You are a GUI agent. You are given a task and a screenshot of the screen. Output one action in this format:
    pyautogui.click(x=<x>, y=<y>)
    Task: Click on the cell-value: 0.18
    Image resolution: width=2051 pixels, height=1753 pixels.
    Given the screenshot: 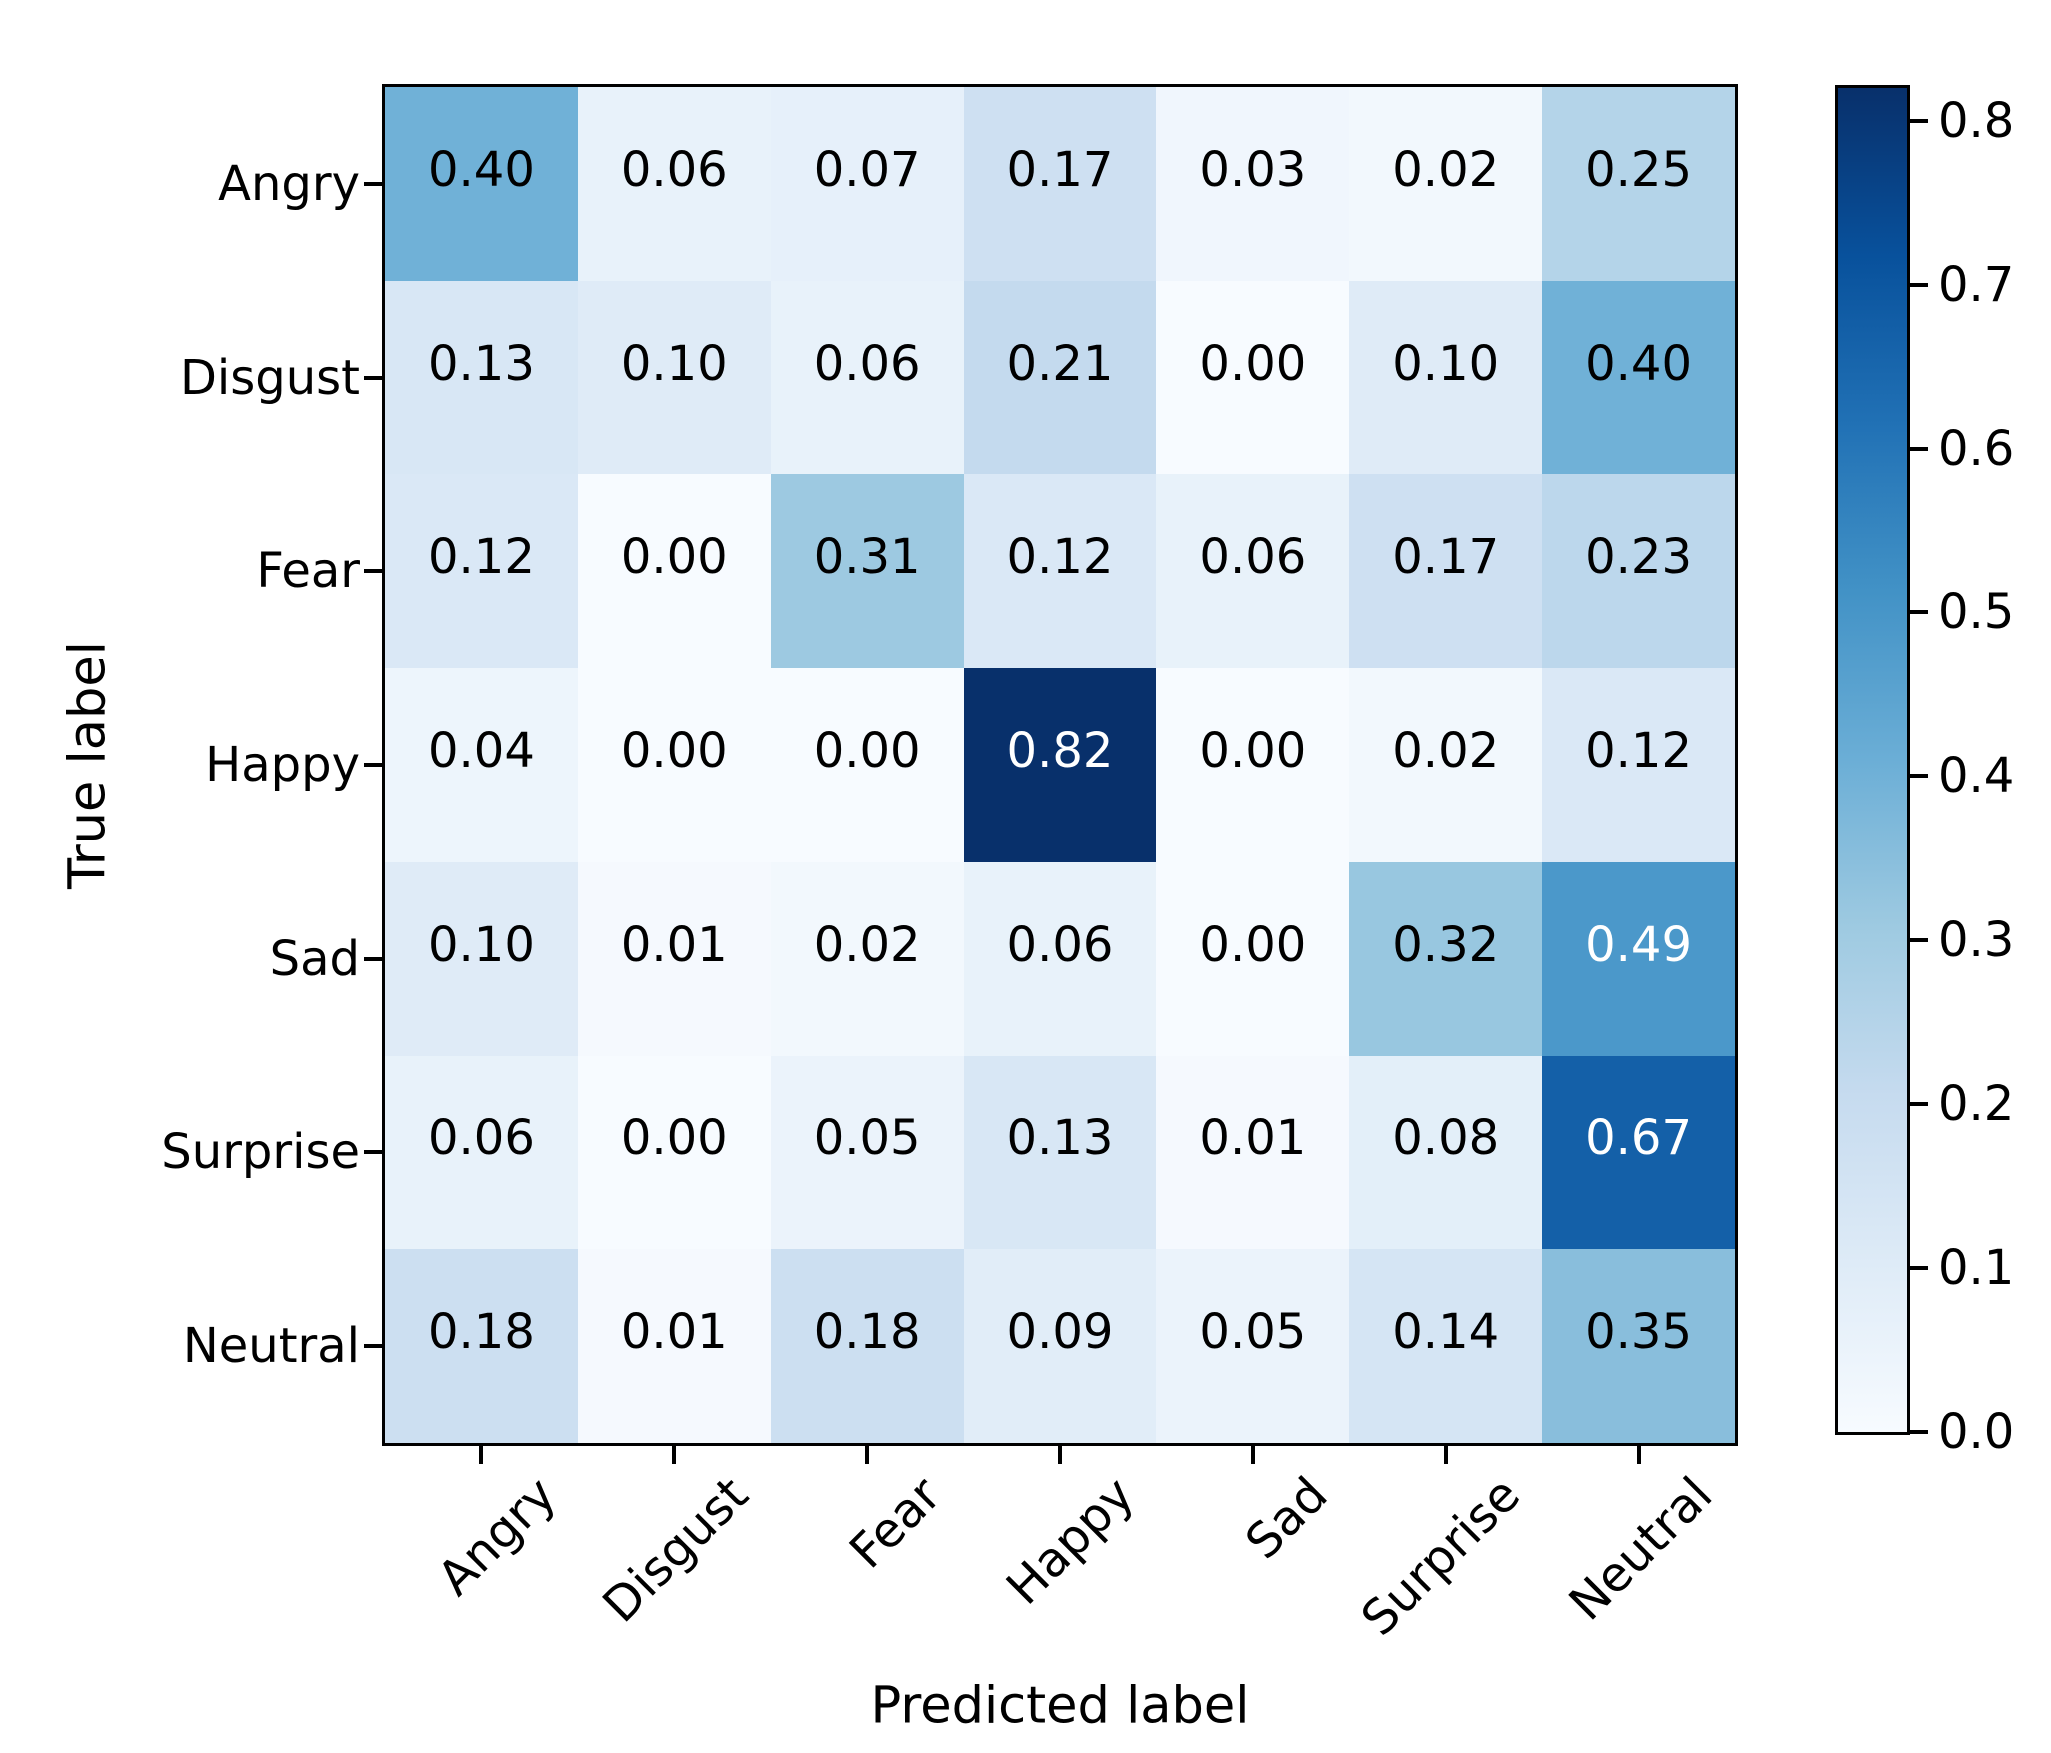 What is the action you would take?
    pyautogui.click(x=481, y=1332)
    